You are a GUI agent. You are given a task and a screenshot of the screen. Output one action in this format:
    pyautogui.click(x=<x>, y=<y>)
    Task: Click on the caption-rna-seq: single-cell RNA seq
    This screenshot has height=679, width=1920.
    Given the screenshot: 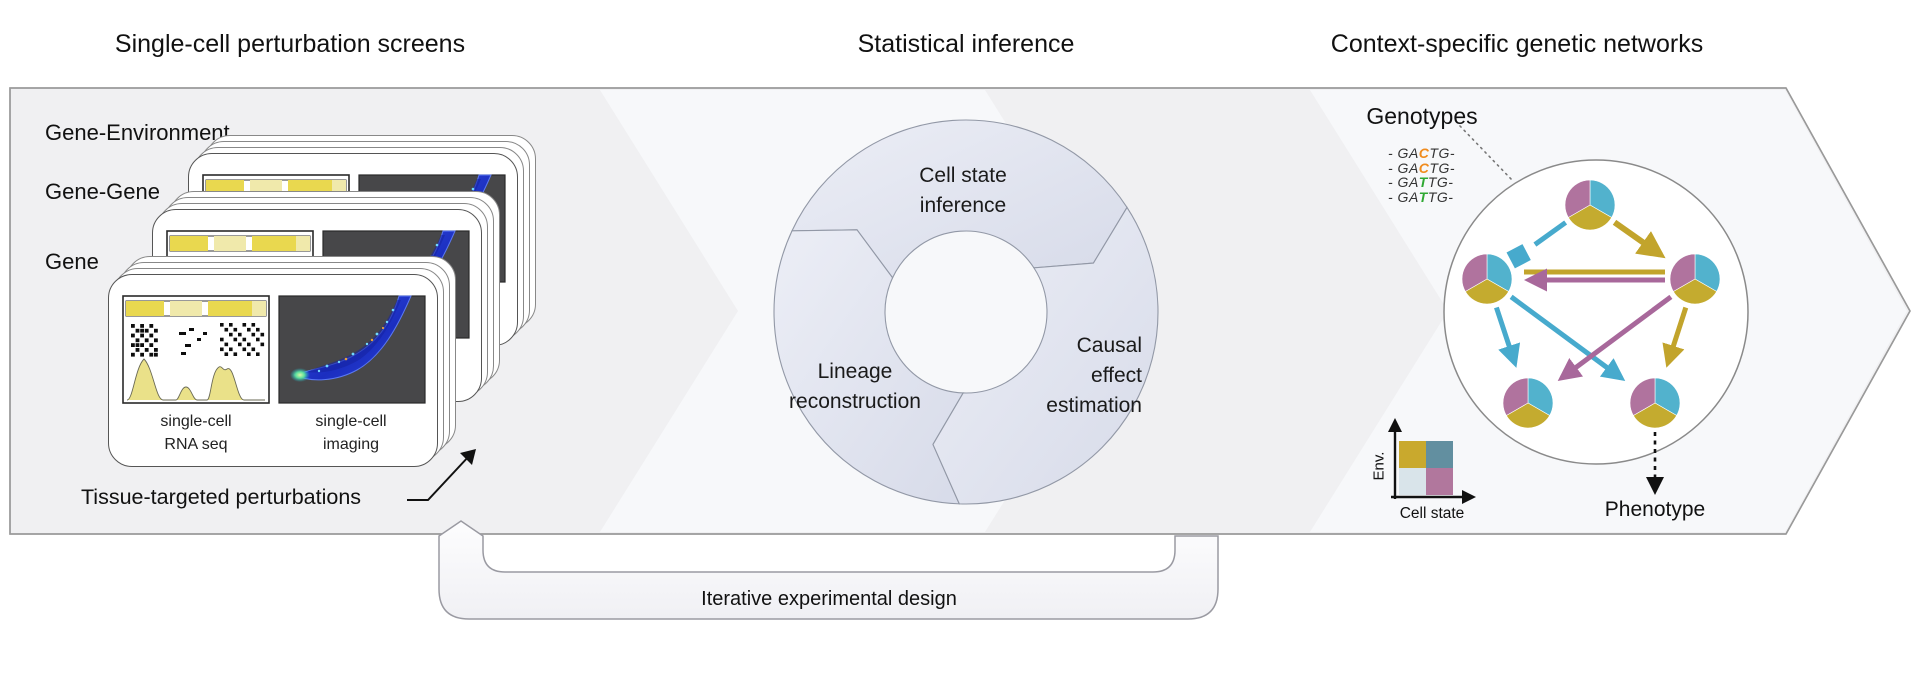 What is the action you would take?
    pyautogui.click(x=196, y=433)
    